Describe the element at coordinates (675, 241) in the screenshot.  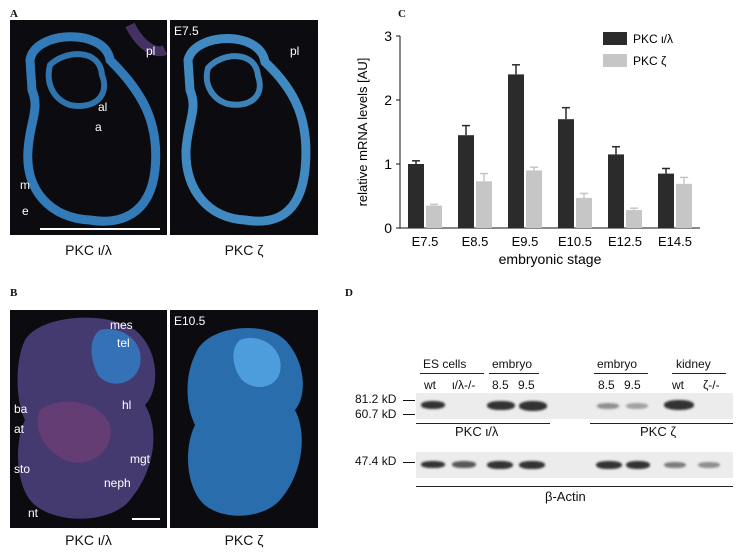
I see `x-tick-label: E14.5` at that location.